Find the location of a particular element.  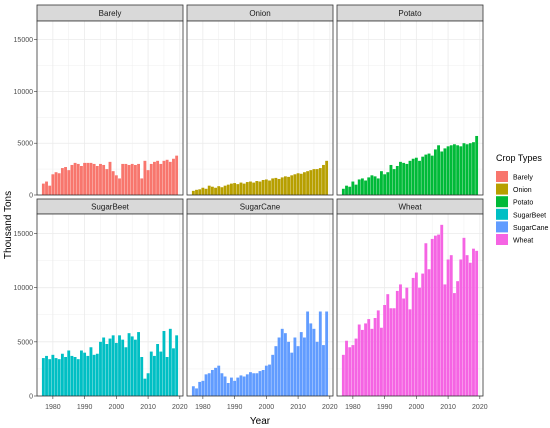

x-tick-label: 2000 is located at coordinates (117, 407).